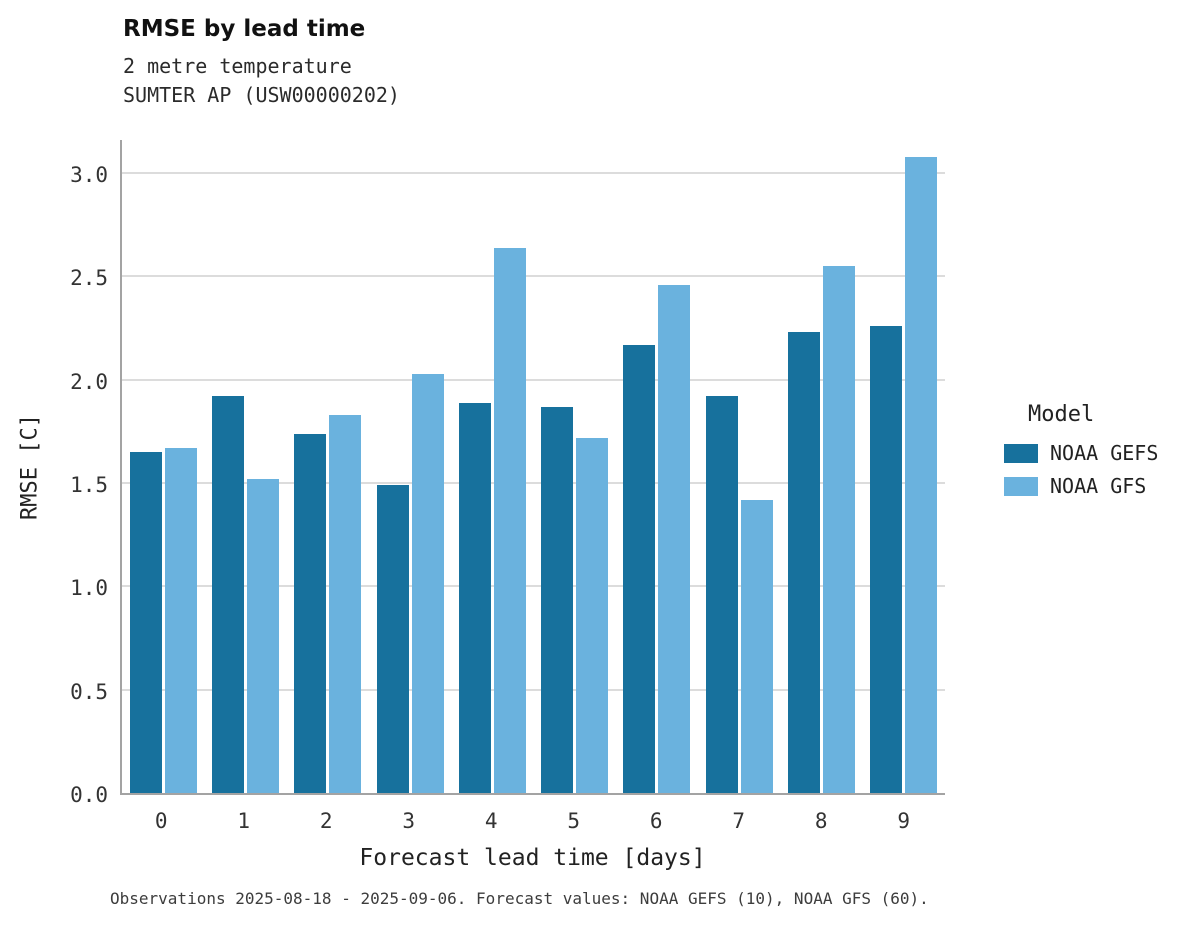 This screenshot has height=928, width=1188. I want to click on legend-title: Model, so click(1061, 414).